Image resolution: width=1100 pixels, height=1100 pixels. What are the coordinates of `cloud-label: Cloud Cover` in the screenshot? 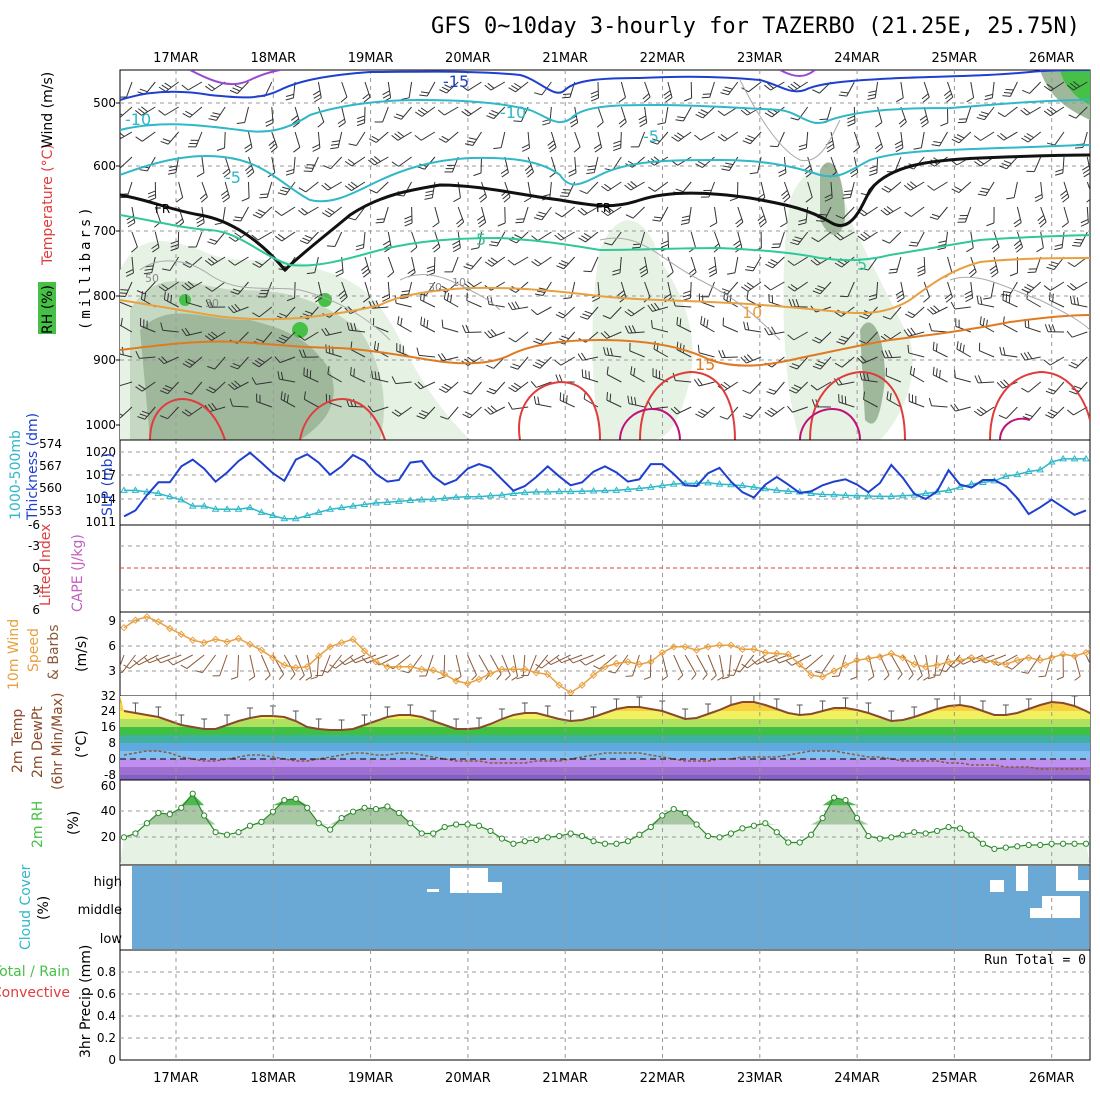 It's located at (26, 907).